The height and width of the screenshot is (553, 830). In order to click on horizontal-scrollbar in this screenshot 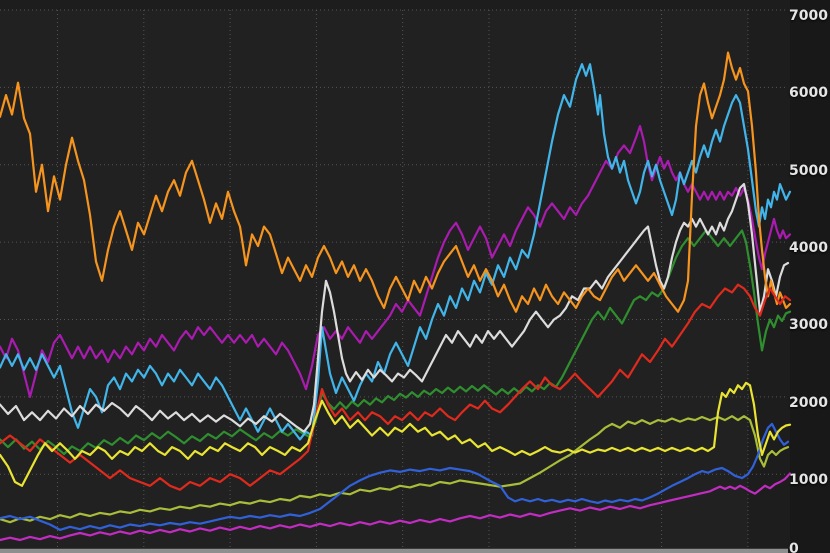, I will do `click(394, 550)`.